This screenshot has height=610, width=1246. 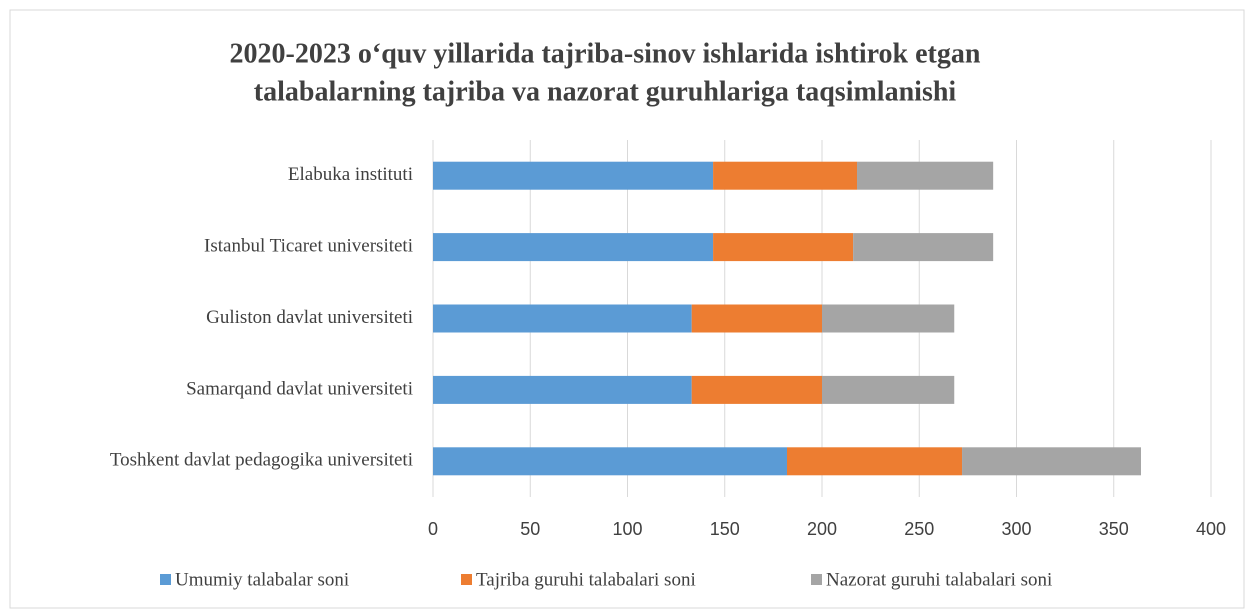 I want to click on x-tick-label: 0, so click(x=433, y=529).